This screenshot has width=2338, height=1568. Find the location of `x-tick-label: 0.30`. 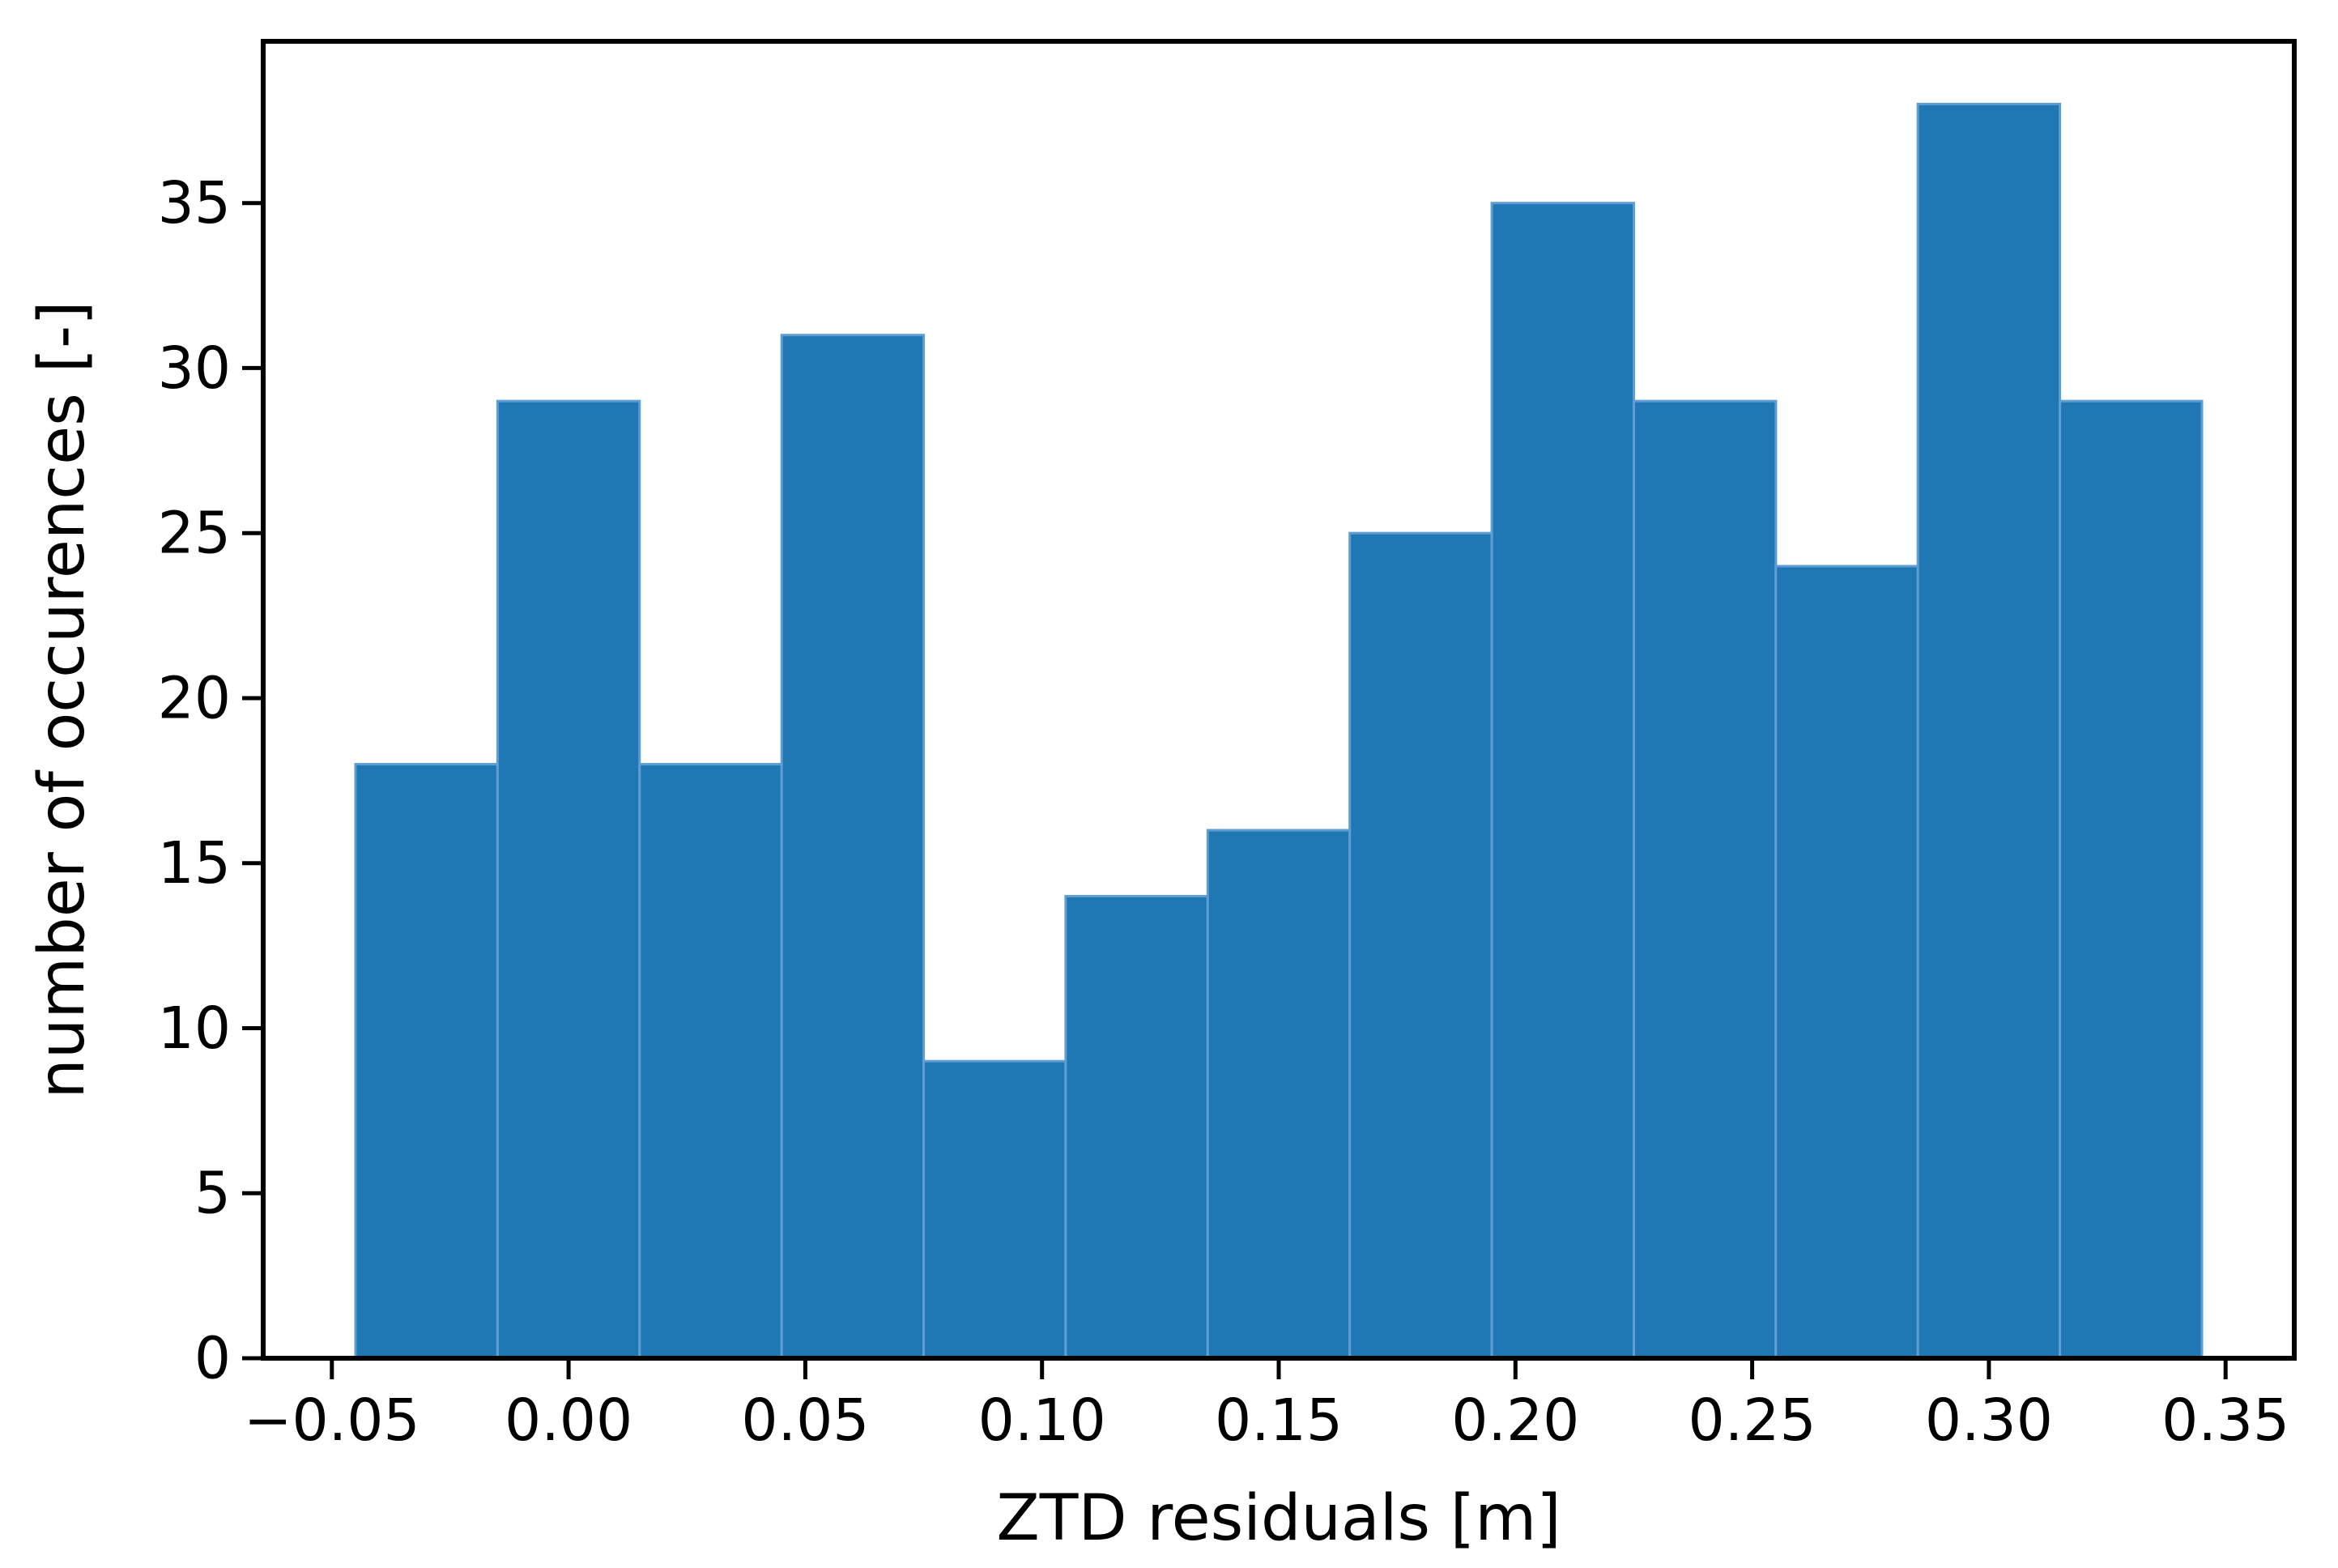

x-tick-label: 0.30 is located at coordinates (1989, 1420).